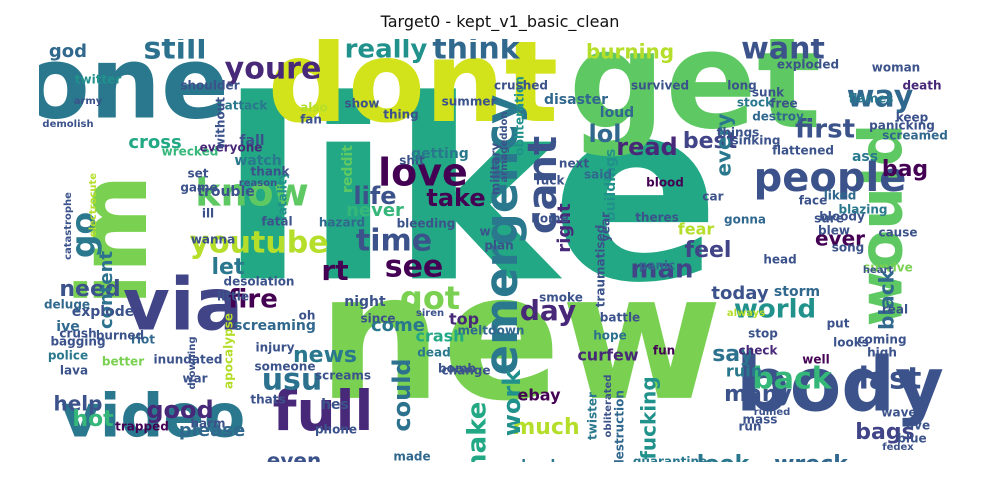  What do you see at coordinates (192, 362) in the screenshot?
I see `word-drowning: drowning` at bounding box center [192, 362].